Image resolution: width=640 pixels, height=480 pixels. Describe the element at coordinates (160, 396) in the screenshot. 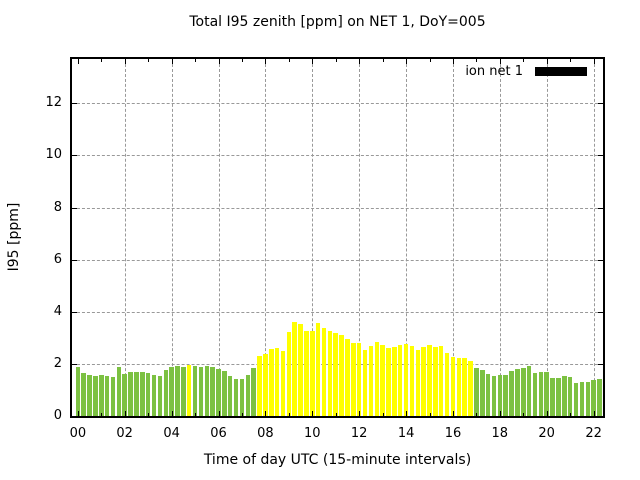

I see `bar-03:30` at that location.